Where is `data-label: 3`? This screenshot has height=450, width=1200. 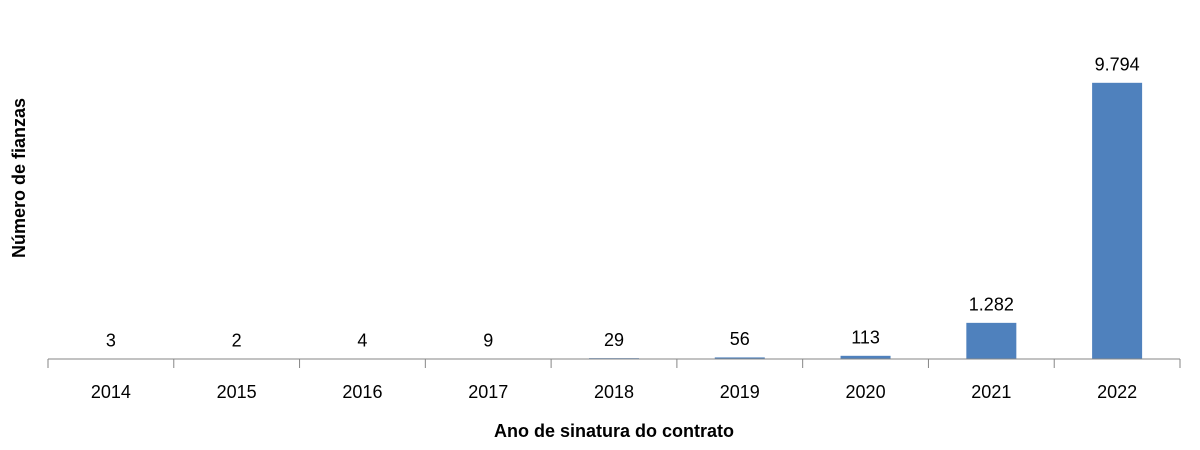 data-label: 3 is located at coordinates (111, 341).